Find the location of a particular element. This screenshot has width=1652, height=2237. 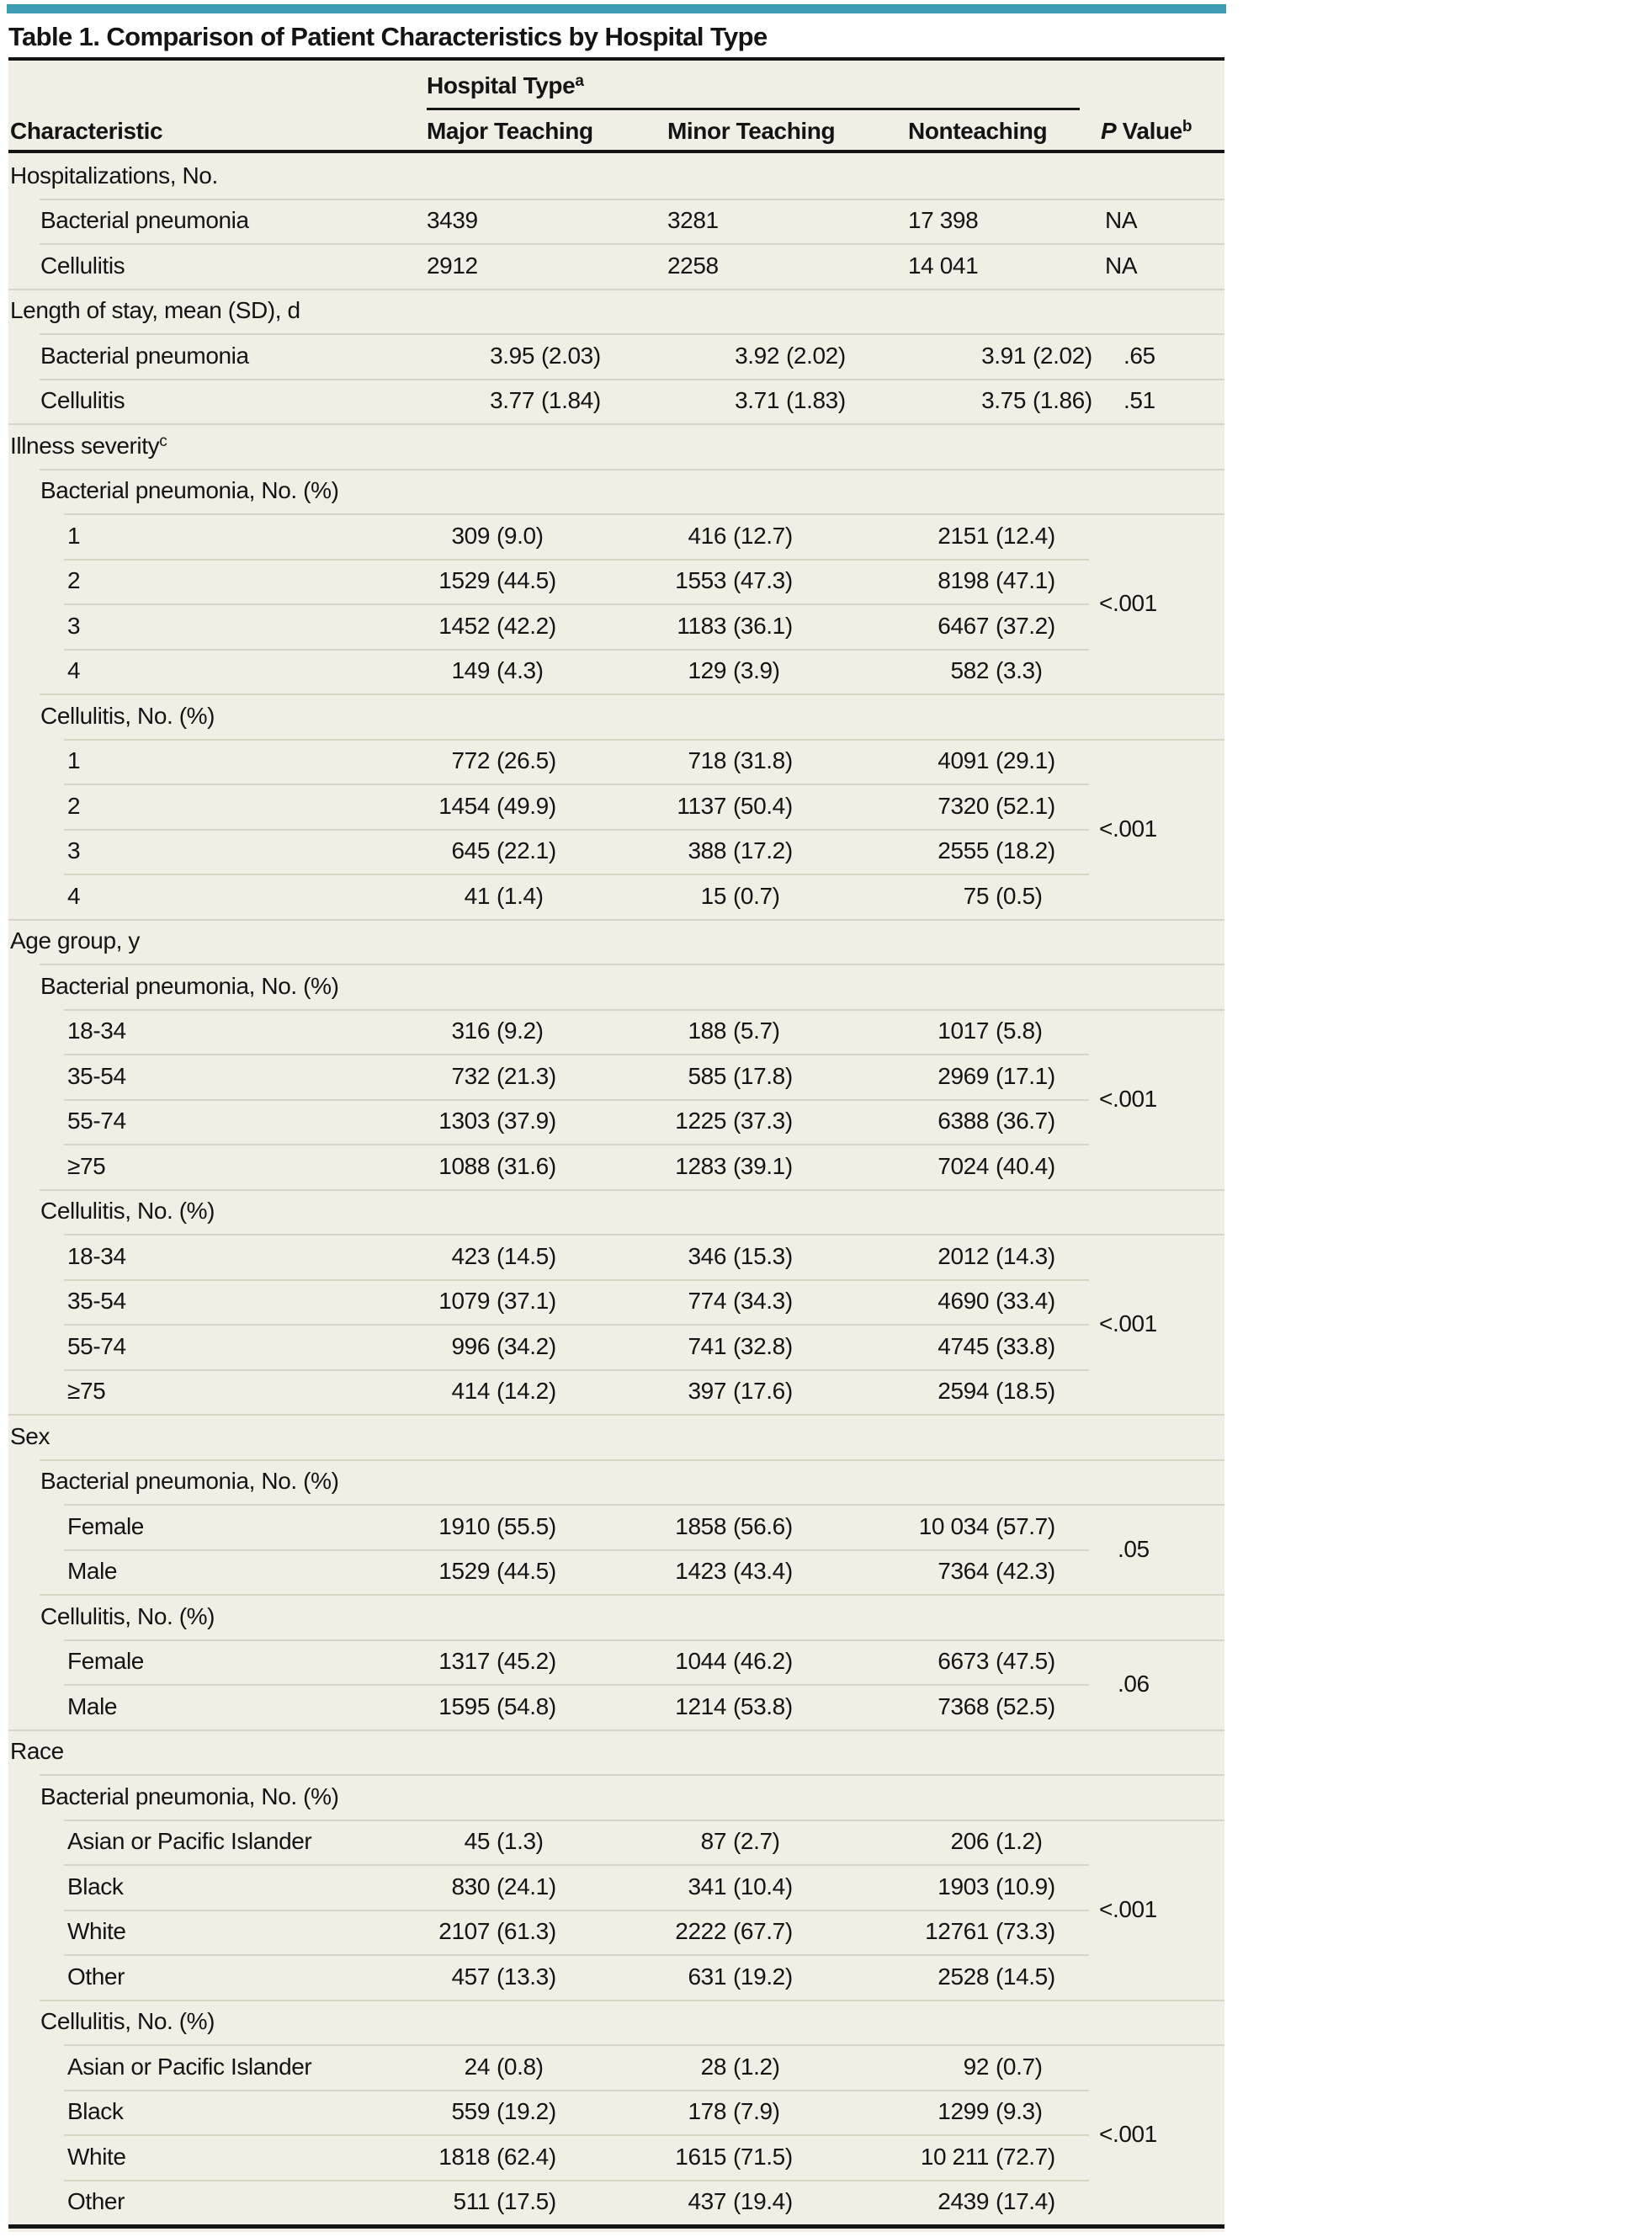

cell-value: 2258 is located at coordinates (693, 265).